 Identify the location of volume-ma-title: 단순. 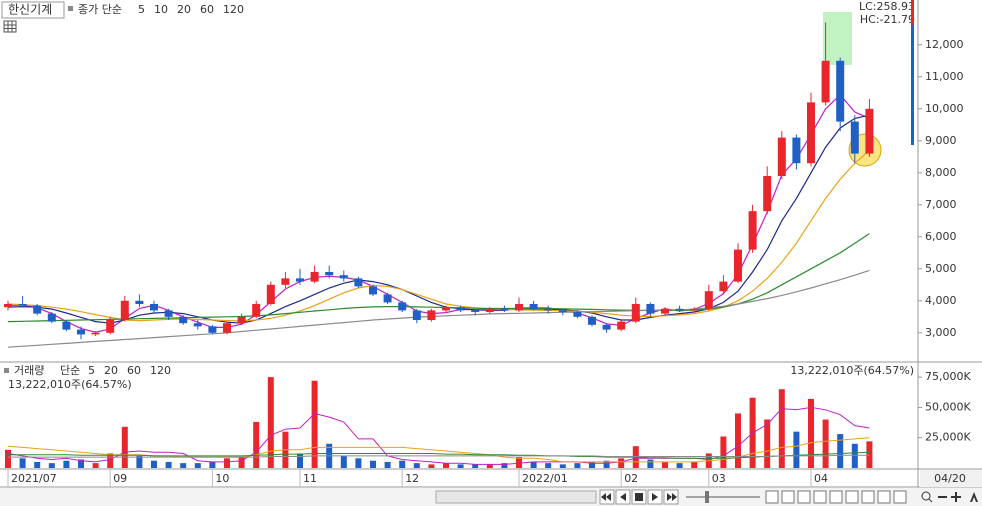
(70, 370).